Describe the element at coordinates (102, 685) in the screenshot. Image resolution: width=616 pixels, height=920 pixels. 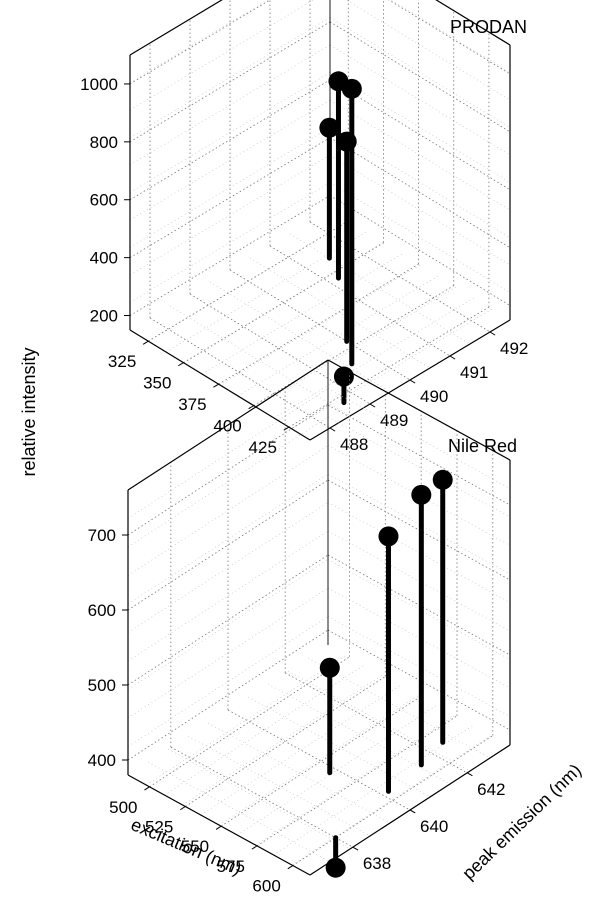
I see `z-tick-label: 500` at that location.